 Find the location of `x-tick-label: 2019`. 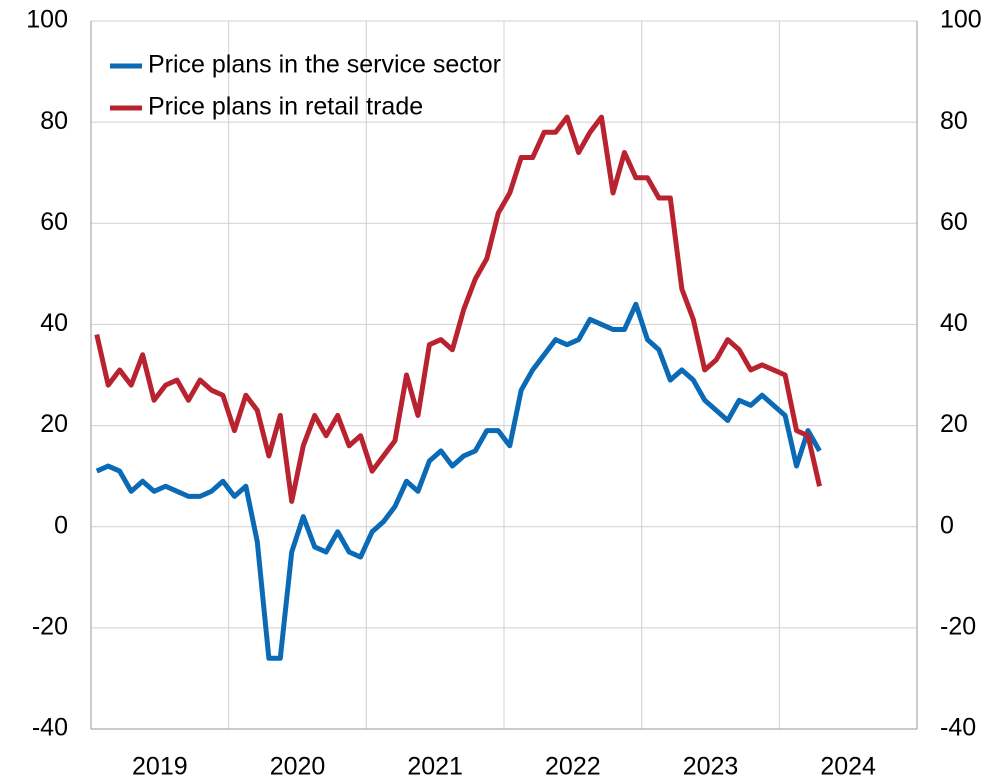

x-tick-label: 2019 is located at coordinates (160, 767).